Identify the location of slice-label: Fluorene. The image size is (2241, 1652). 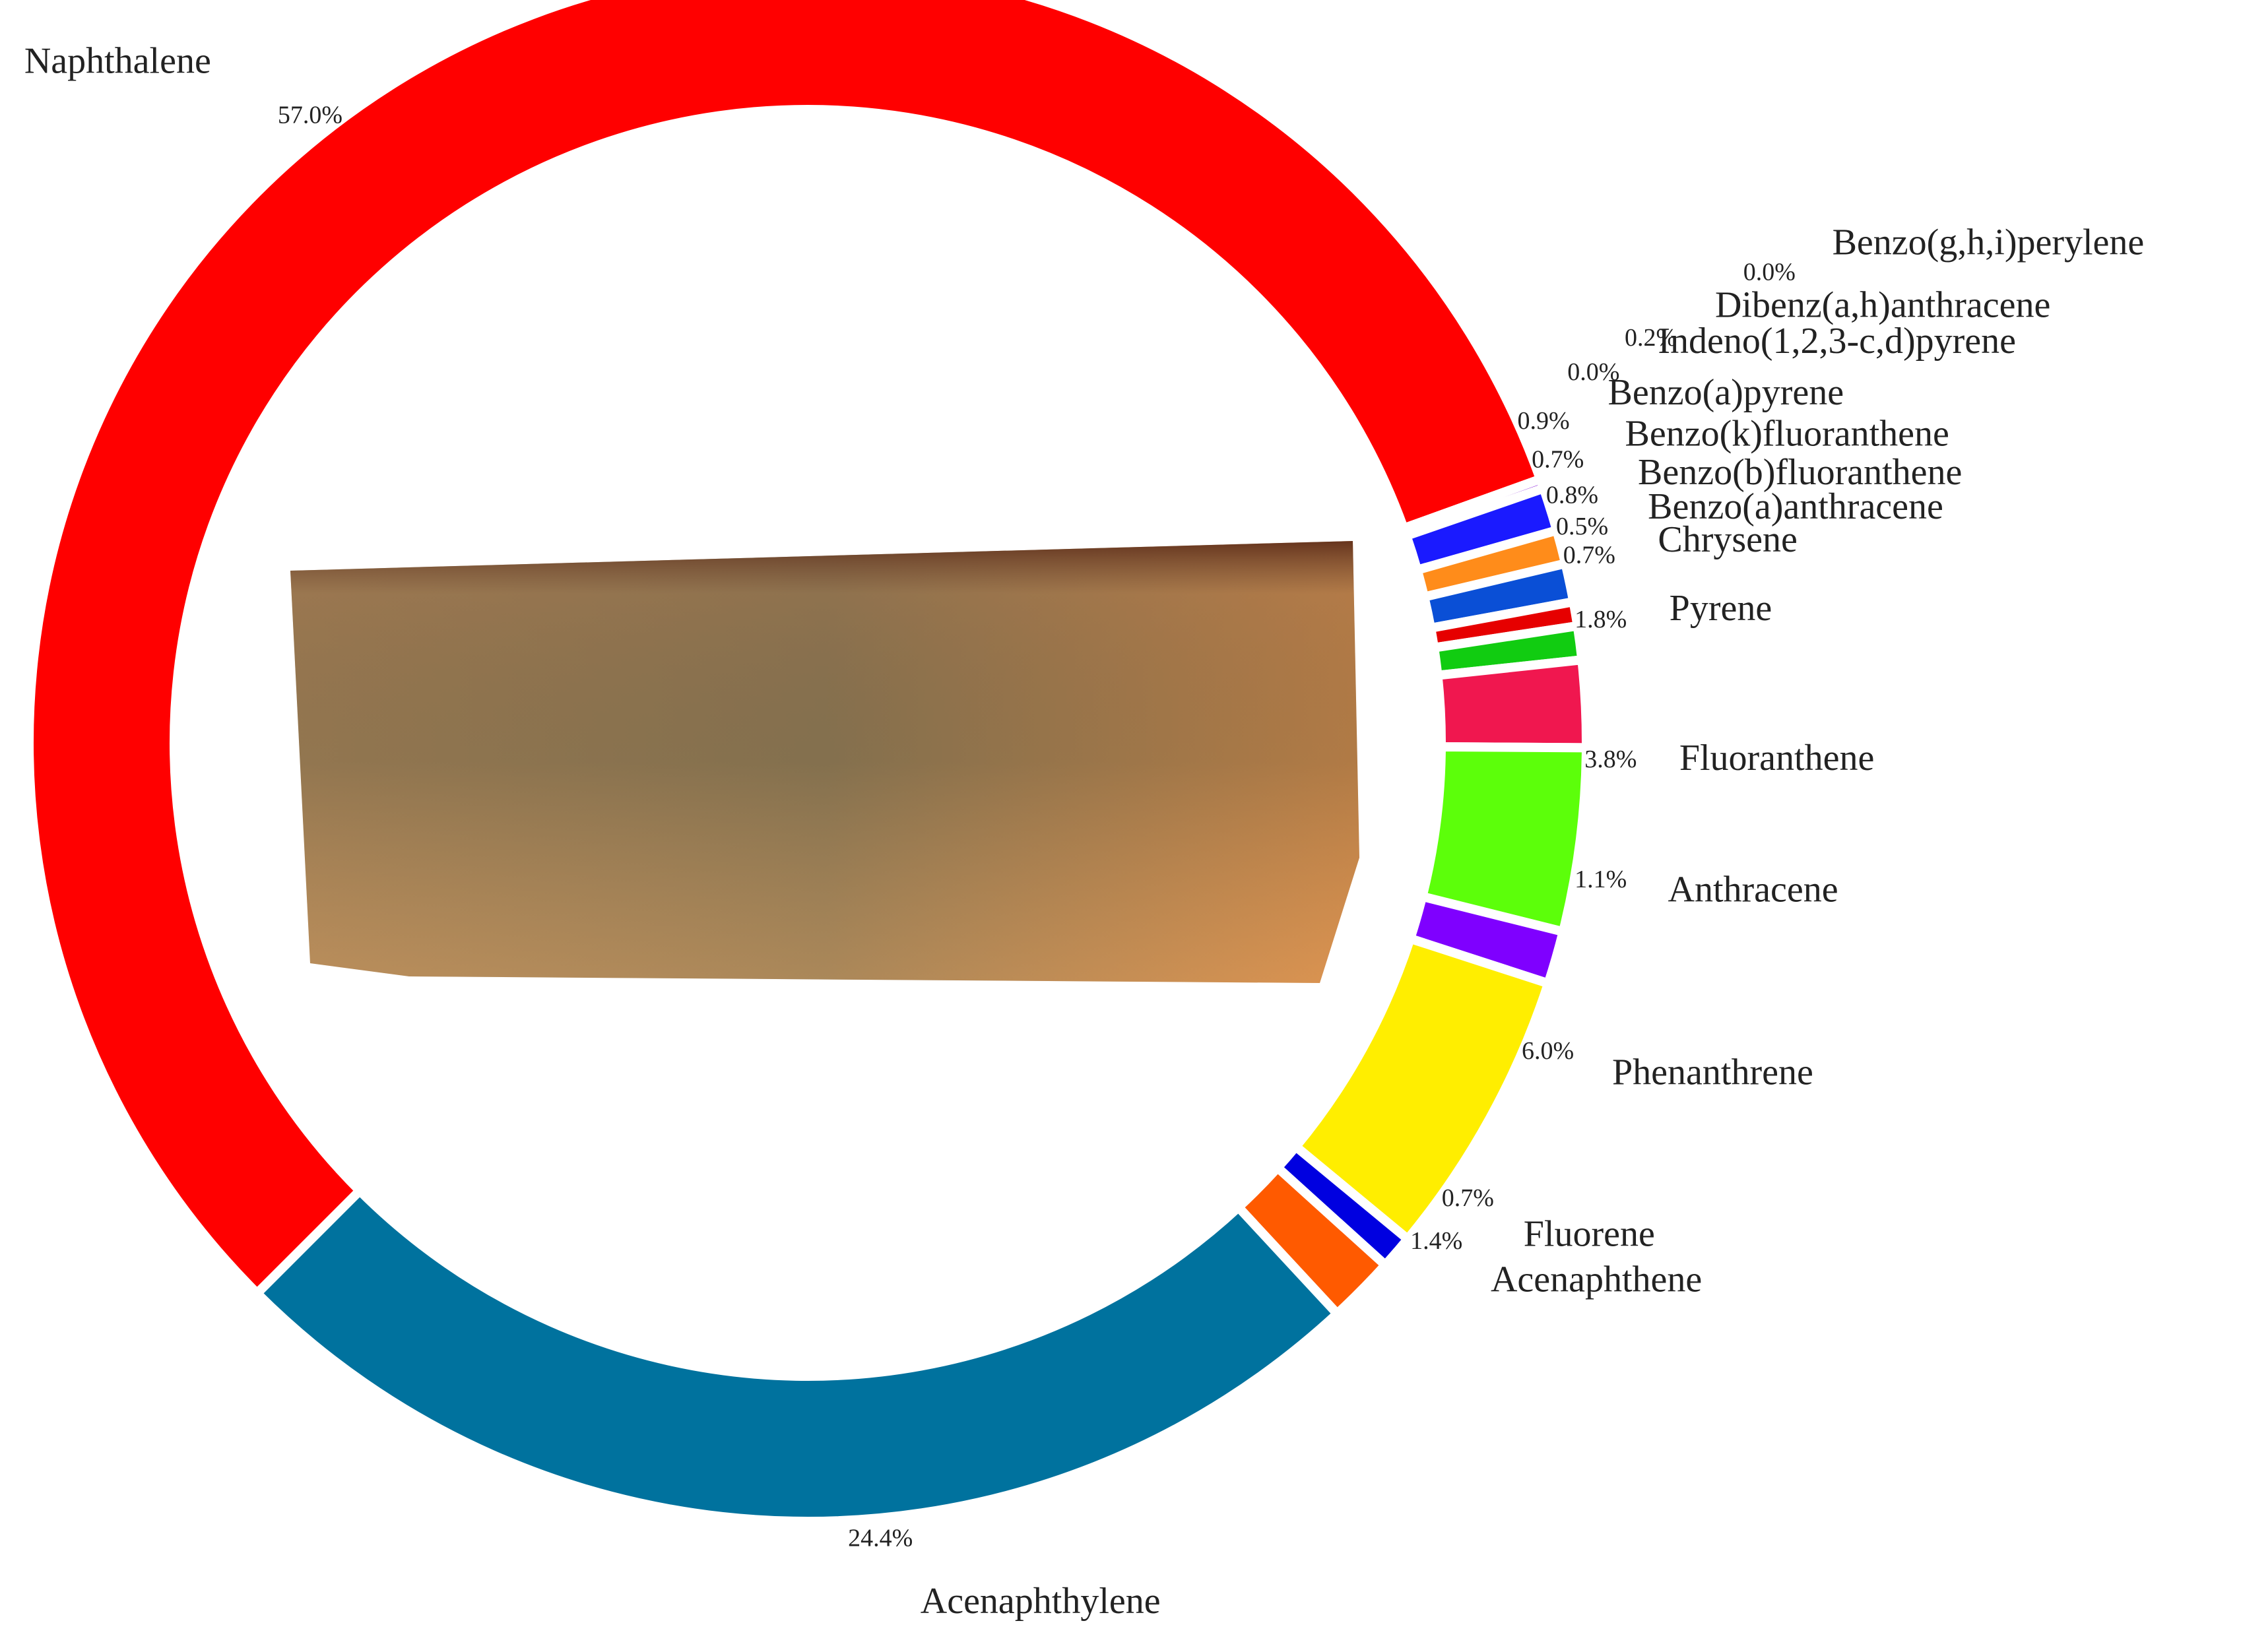
(1590, 1233).